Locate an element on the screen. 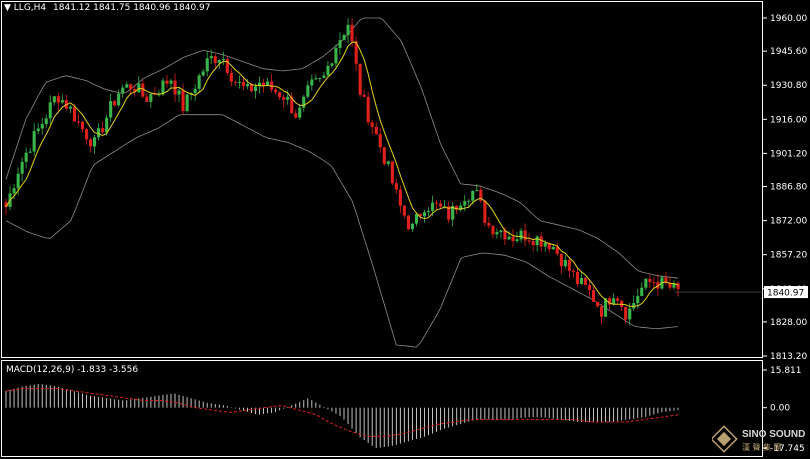 Image resolution: width=810 pixels, height=459 pixels. last-price-box is located at coordinates (786, 292).